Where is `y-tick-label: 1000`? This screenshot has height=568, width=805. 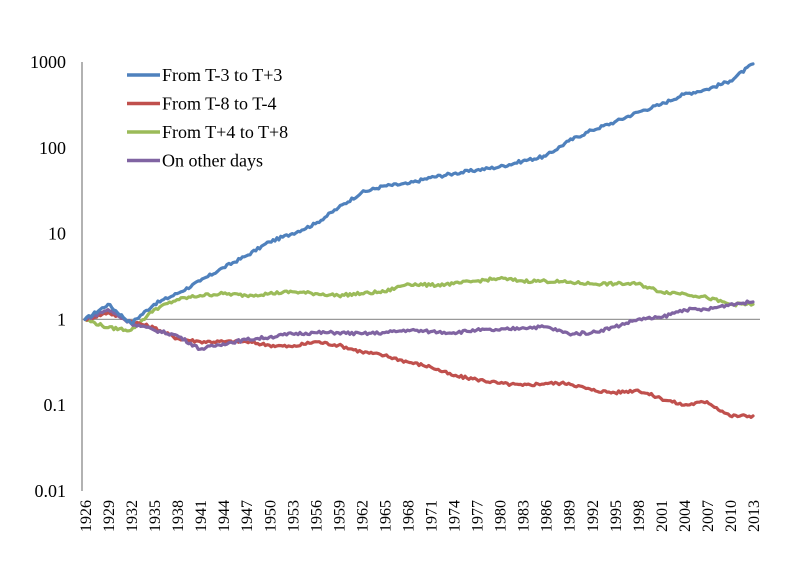
y-tick-label: 1000 is located at coordinates (48, 62).